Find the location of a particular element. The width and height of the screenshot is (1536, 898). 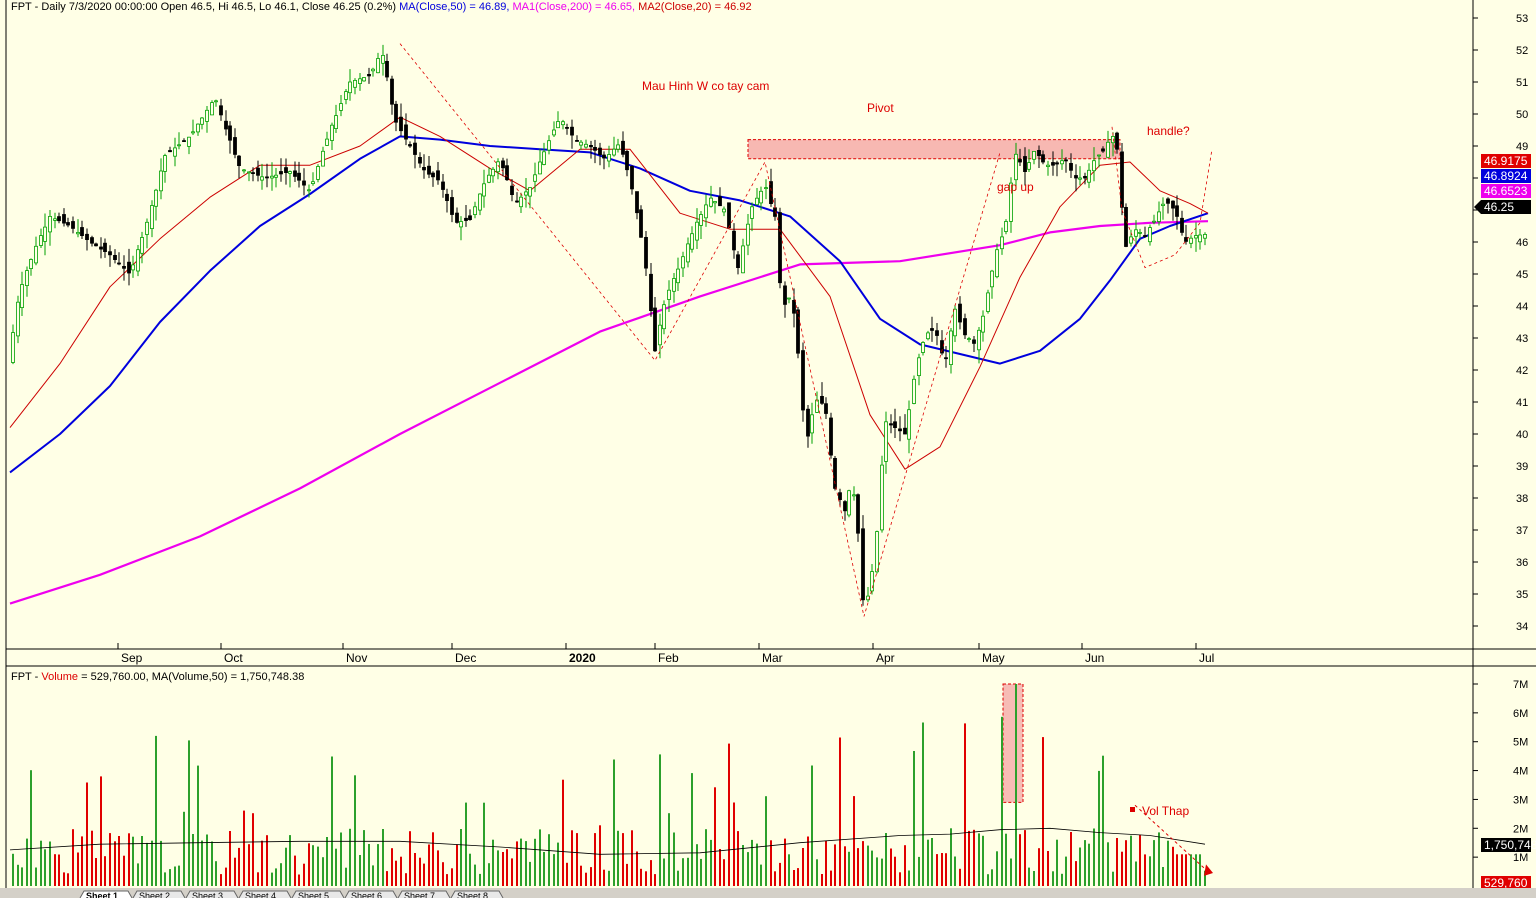

sheet-tab-6: Sheet 6 is located at coordinates (366, 894).